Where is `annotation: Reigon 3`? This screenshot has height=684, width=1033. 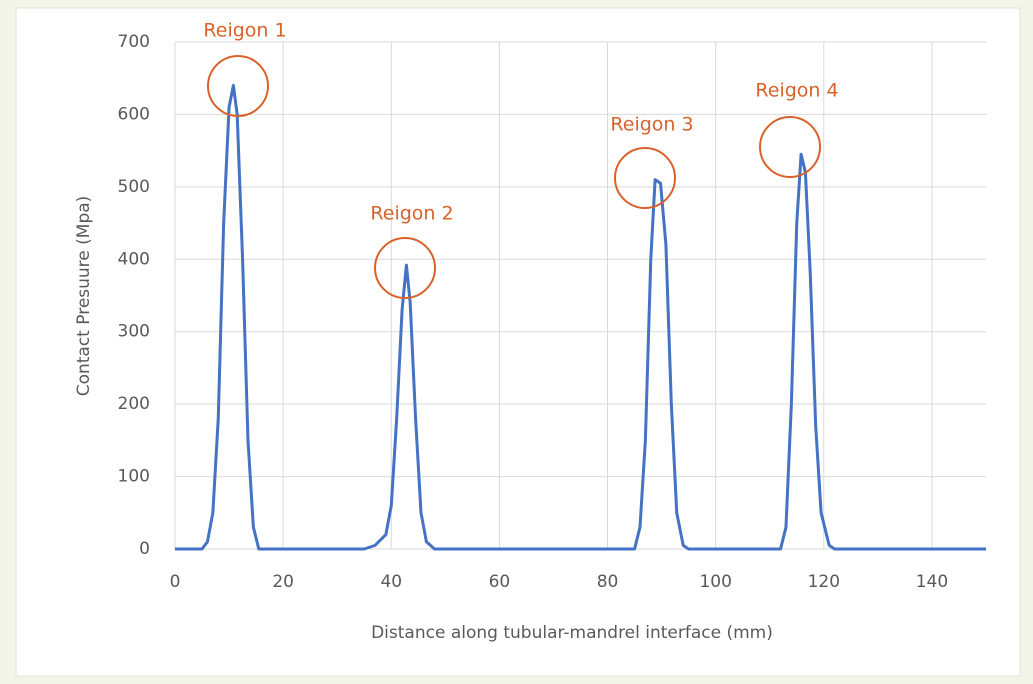
annotation: Reigon 3 is located at coordinates (651, 125).